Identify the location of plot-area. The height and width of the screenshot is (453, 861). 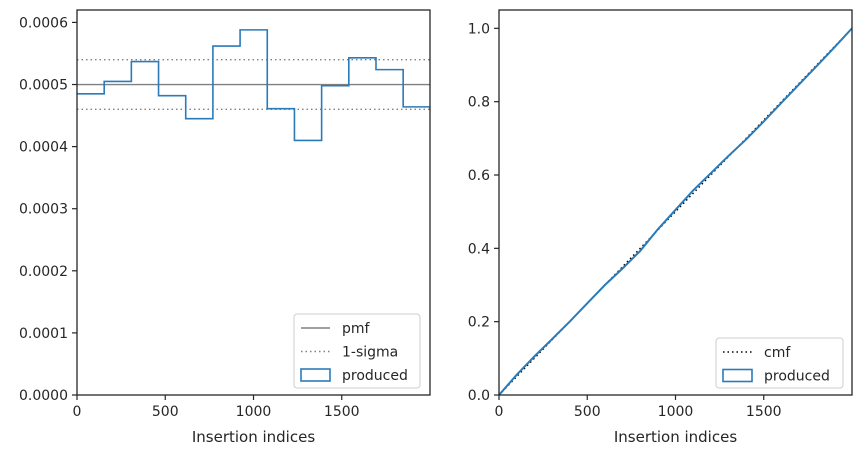
(253, 85).